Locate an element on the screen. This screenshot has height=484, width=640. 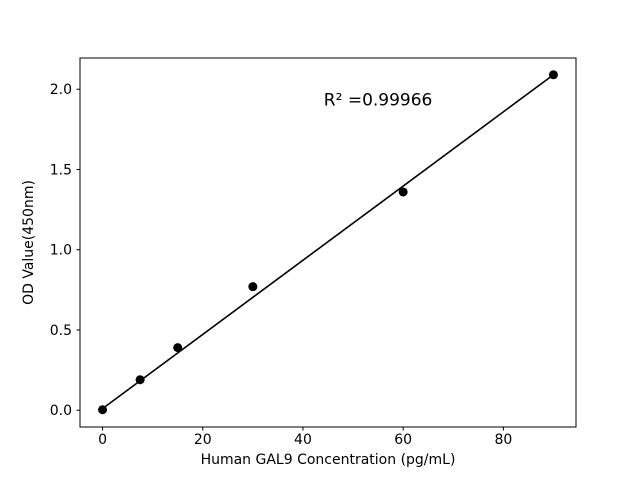
x-tick-label: 60 is located at coordinates (403, 440).